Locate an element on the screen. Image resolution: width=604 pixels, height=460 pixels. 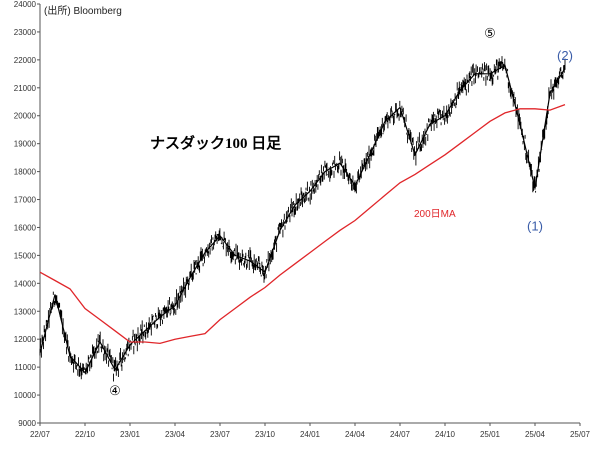
y-tick-label: 11000 is located at coordinates (25, 367).